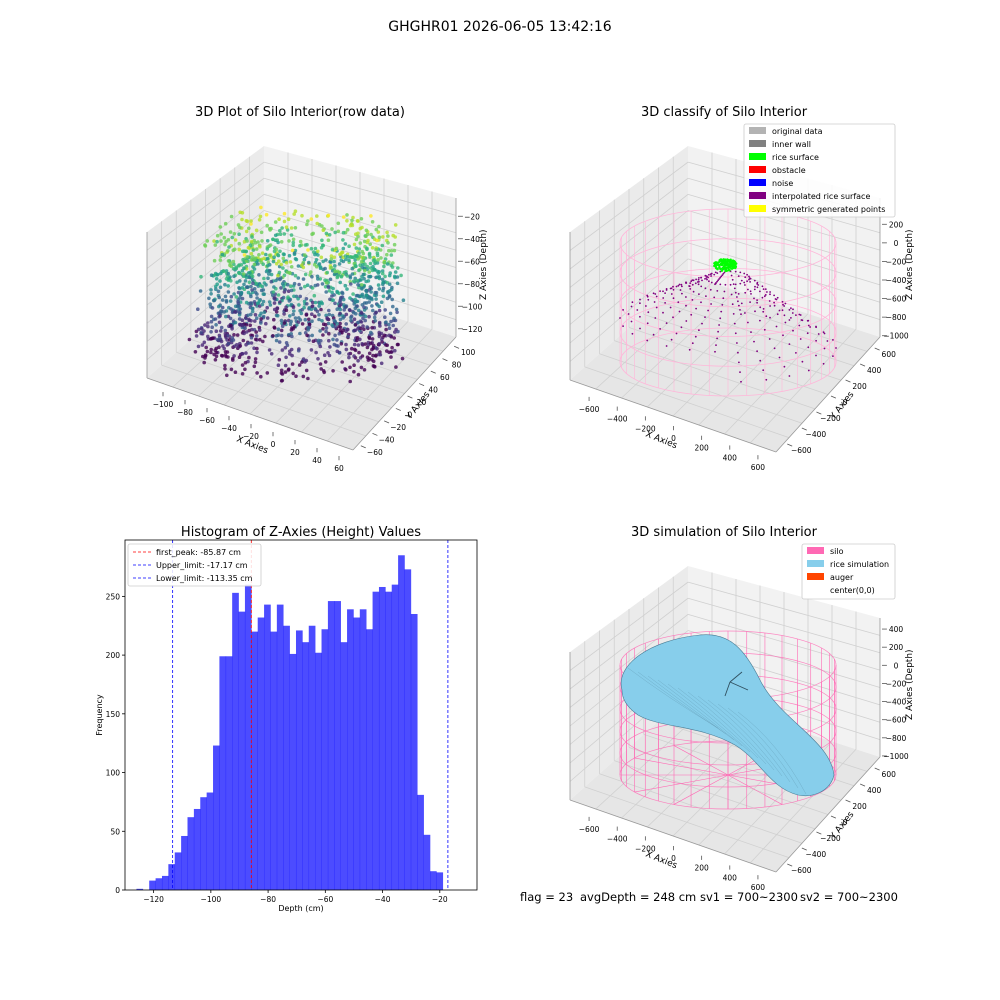 This screenshot has width=1000, height=1000. I want to click on simulation-rice-surface-mesh, so click(727, 715).